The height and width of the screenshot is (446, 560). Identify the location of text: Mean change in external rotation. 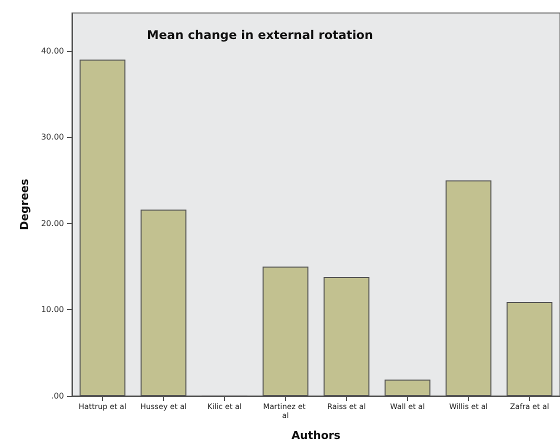
(260, 35).